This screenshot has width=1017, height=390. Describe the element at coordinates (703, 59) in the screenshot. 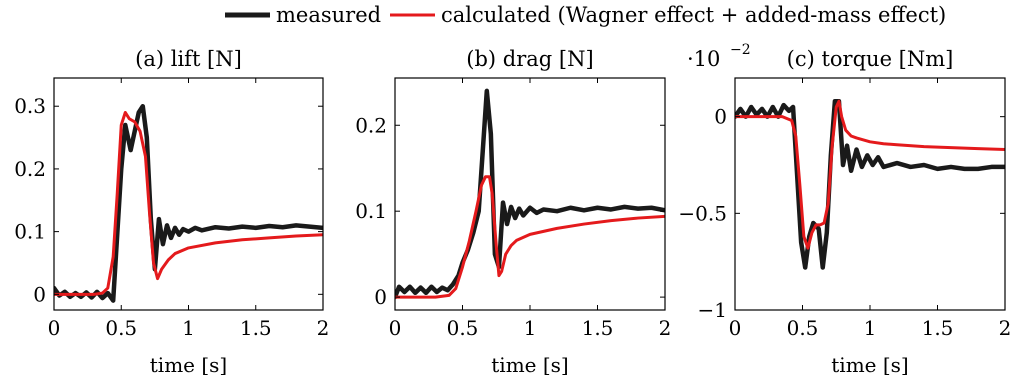

I see `y-scale-label: ·10` at that location.